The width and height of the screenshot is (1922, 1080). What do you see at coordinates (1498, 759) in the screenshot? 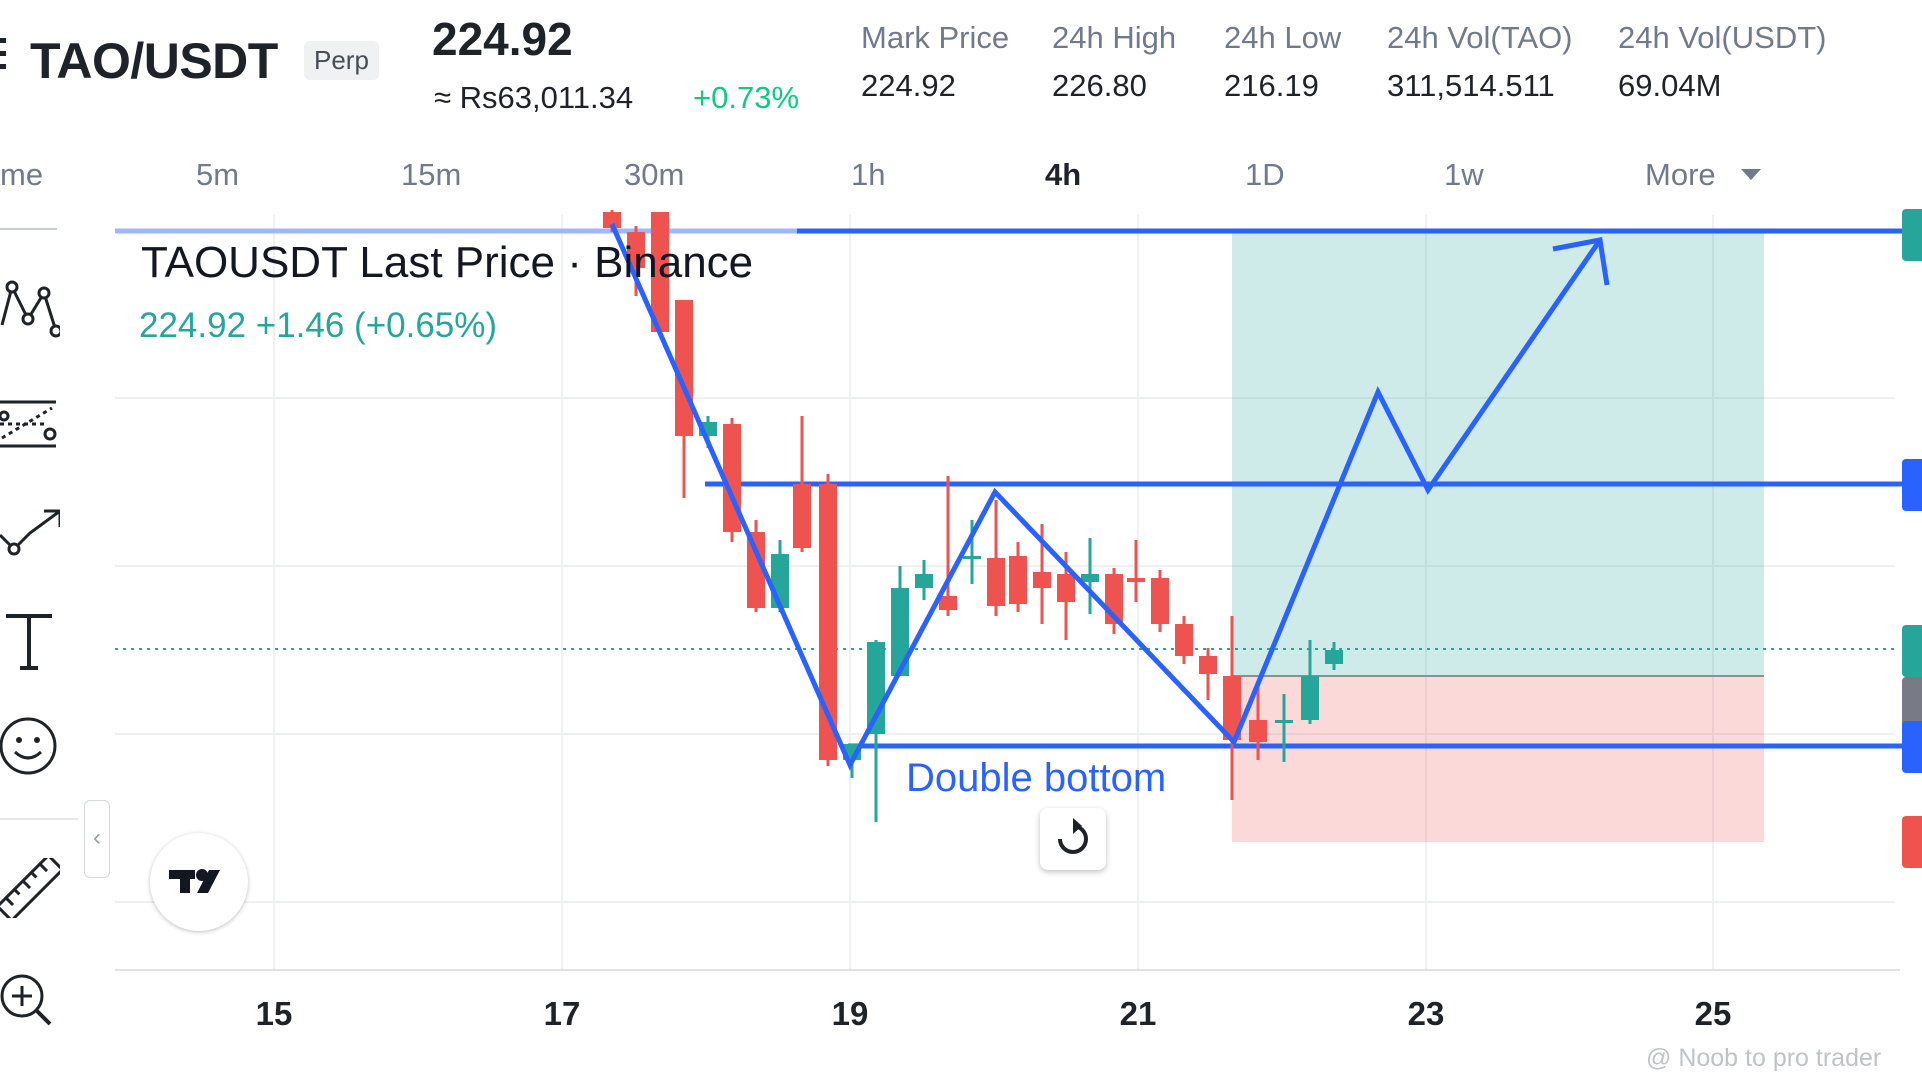
I see `stop-zone` at bounding box center [1498, 759].